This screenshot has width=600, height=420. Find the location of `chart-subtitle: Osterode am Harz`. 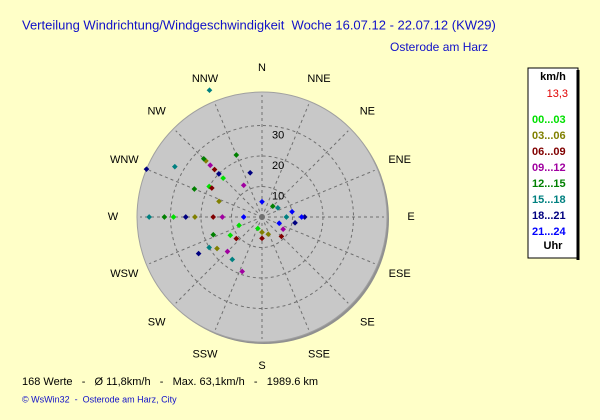

chart-subtitle: Osterode am Harz is located at coordinates (439, 47).